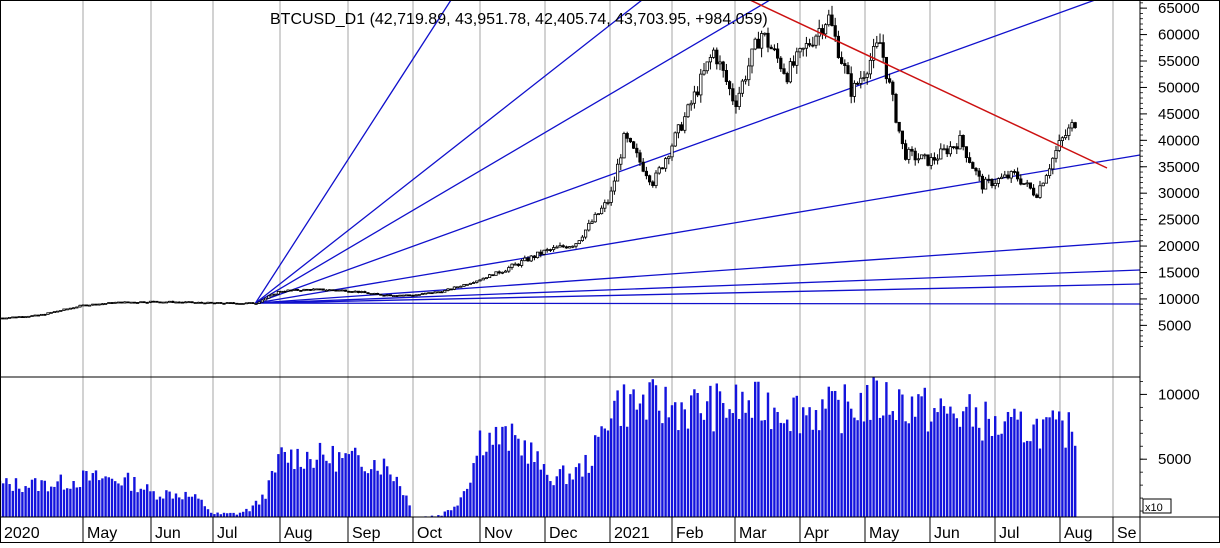 Image resolution: width=1220 pixels, height=548 pixels. What do you see at coordinates (1179, 35) in the screenshot?
I see `price-tick-label: 60000` at bounding box center [1179, 35].